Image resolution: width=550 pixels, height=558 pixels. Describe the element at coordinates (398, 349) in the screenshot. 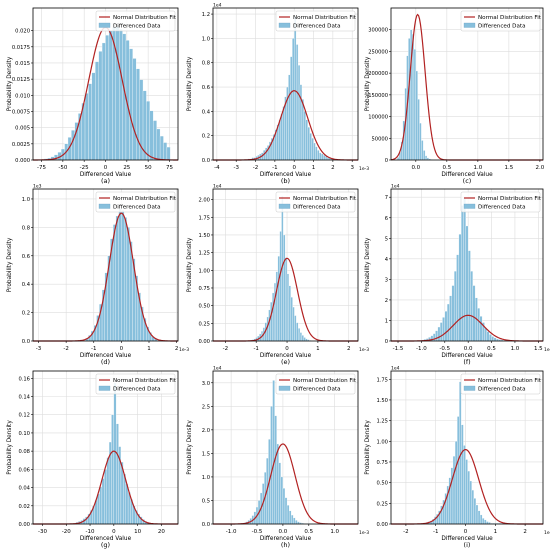

I see `x-tick-label: -1.5` at that location.